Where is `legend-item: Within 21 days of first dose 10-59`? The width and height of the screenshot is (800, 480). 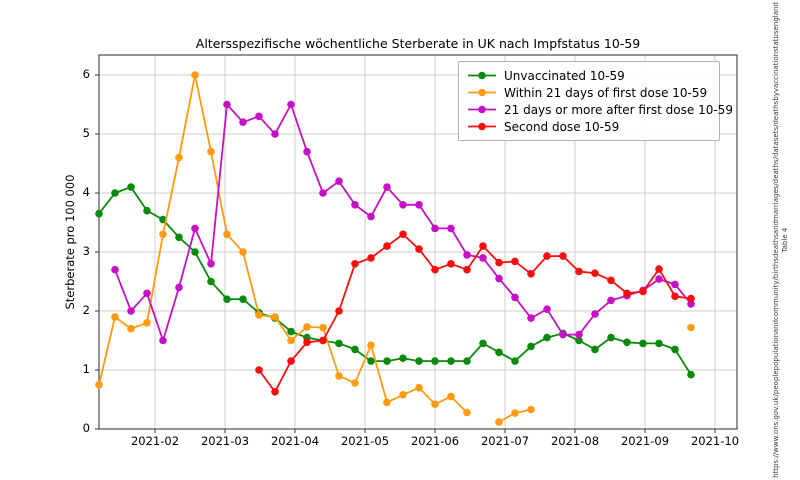 legend-item: Within 21 days of first dose 10-59 is located at coordinates (588, 92).